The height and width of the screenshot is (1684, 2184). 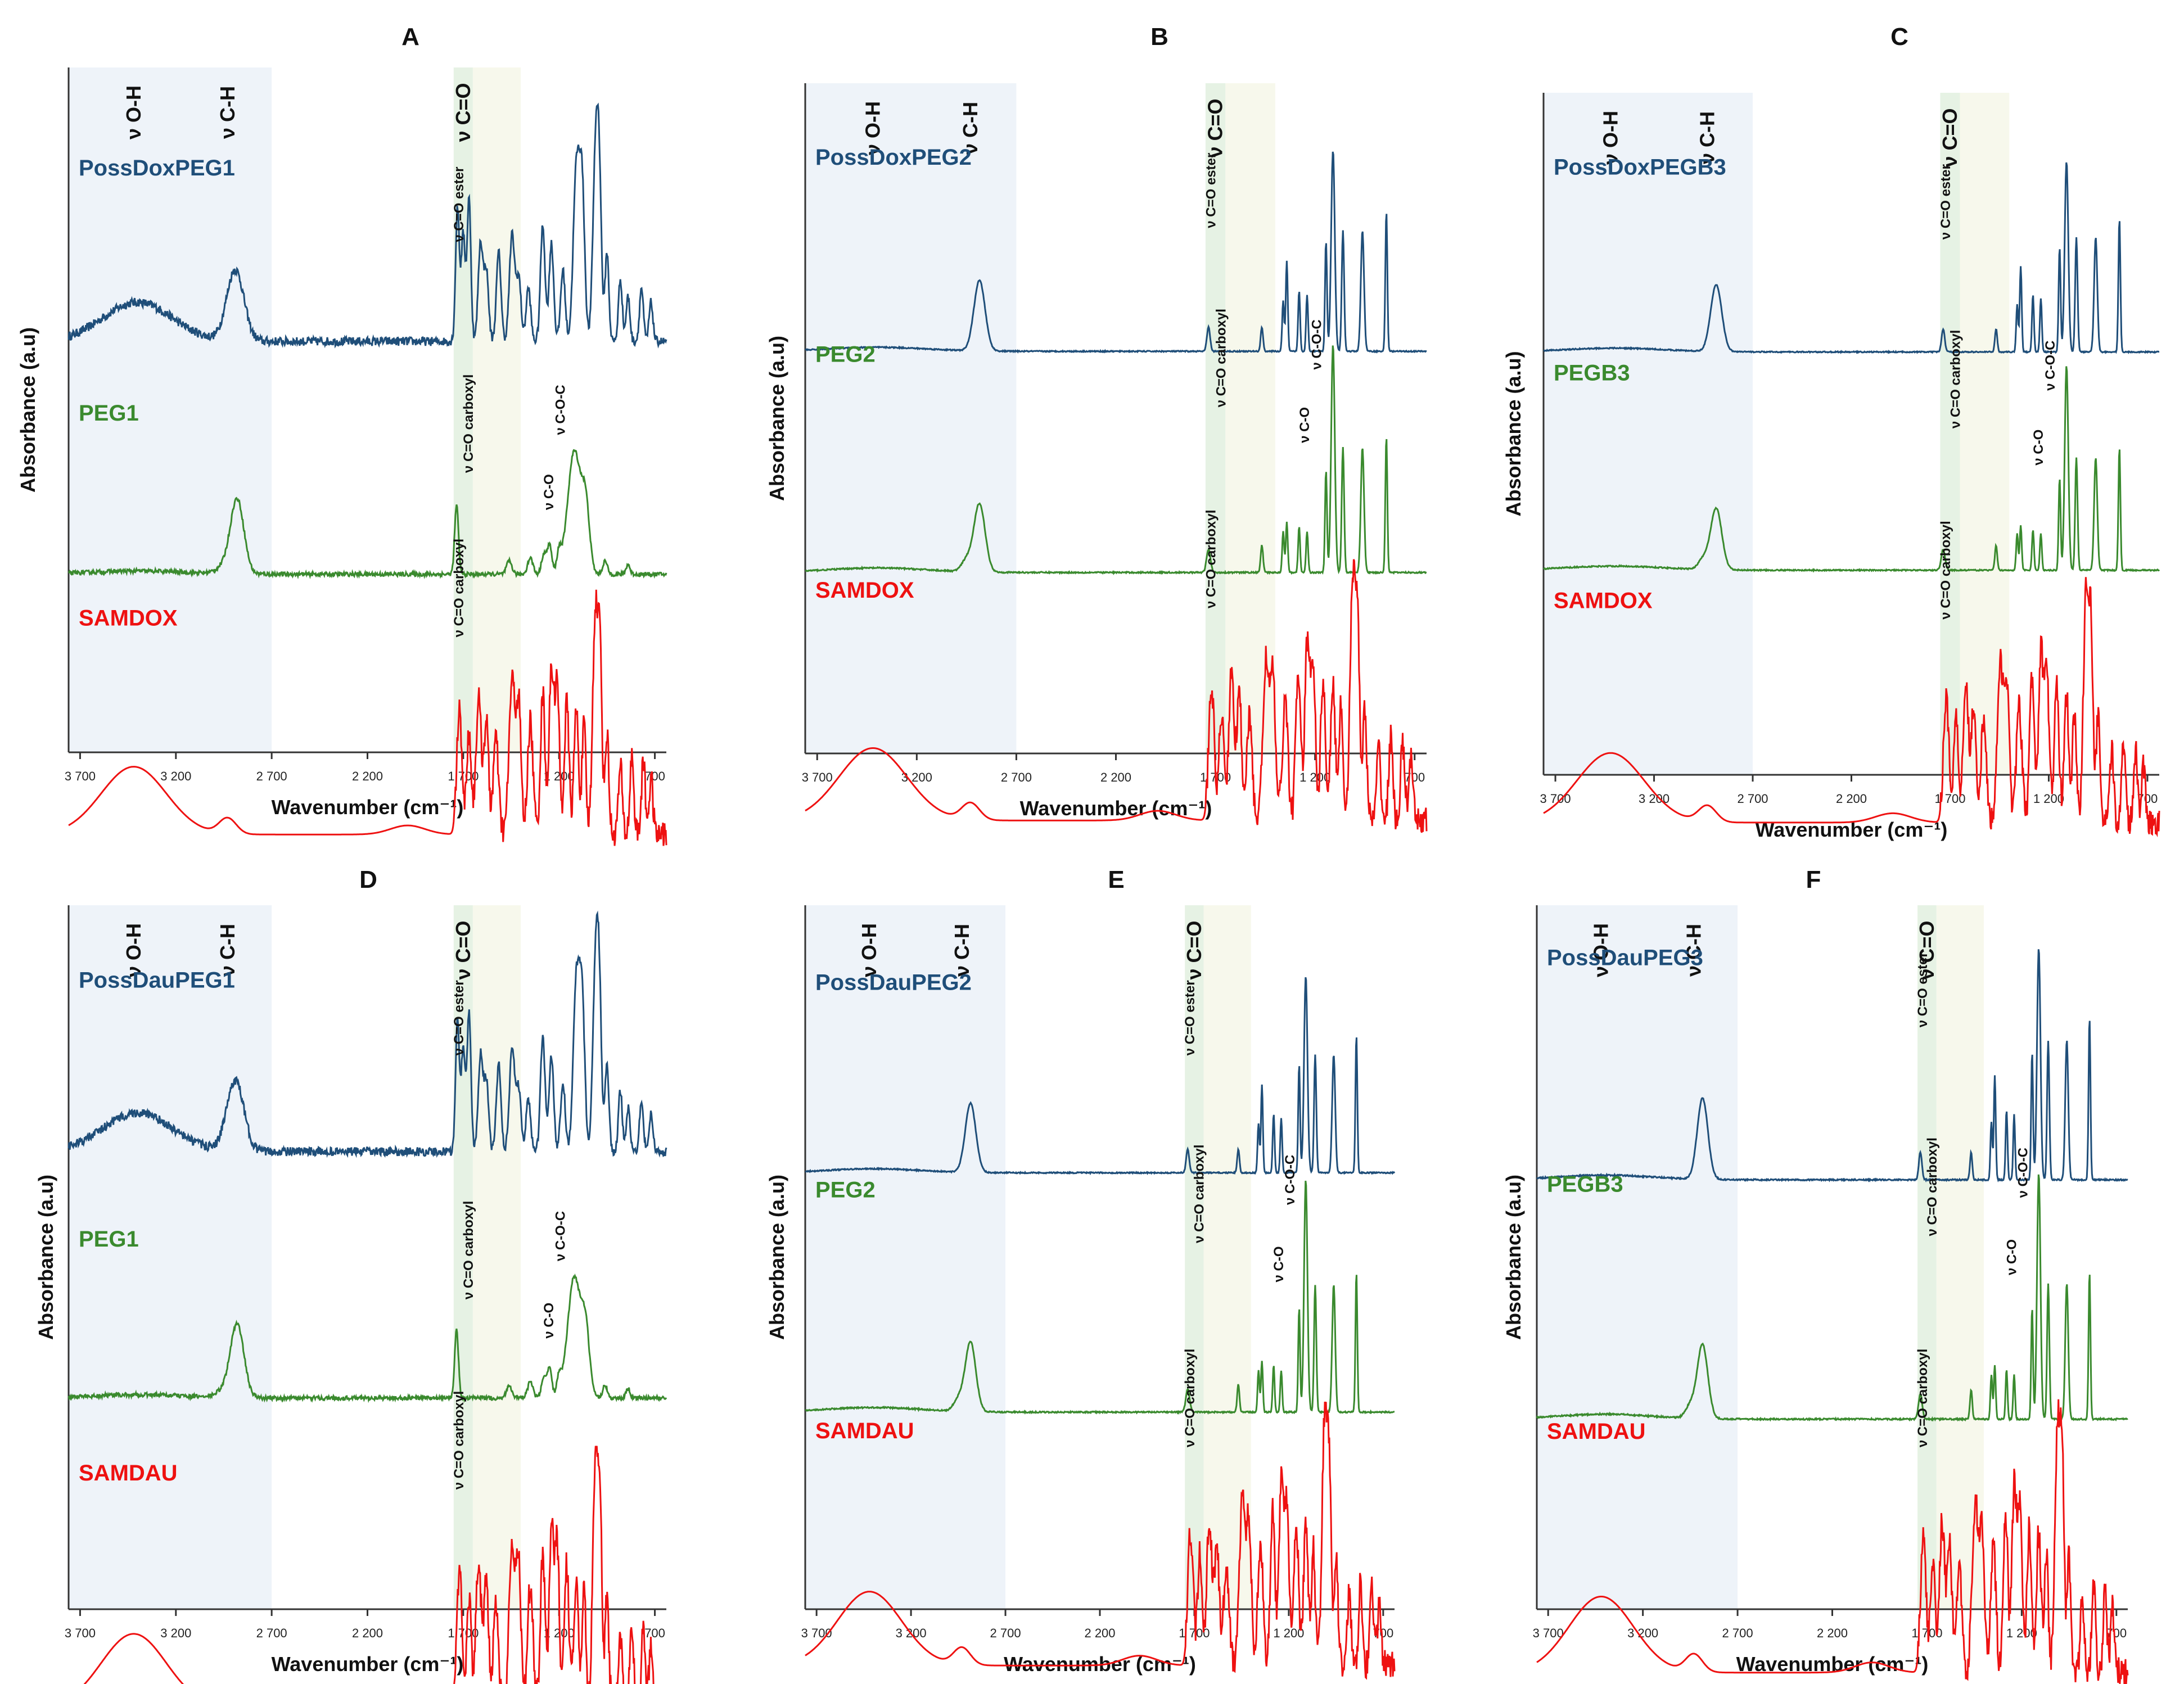 I want to click on series-label-top: PossDauPEG1, so click(x=157, y=980).